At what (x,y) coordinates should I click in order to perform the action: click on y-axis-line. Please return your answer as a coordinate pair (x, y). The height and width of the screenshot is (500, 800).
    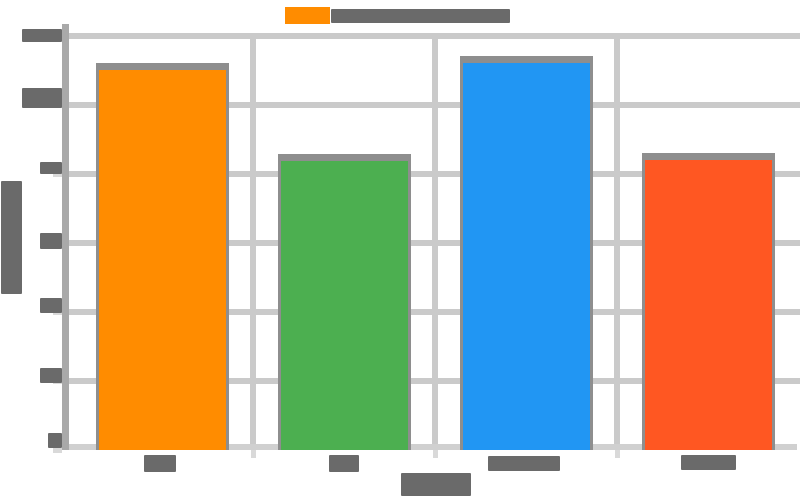
    Looking at the image, I should click on (65, 237).